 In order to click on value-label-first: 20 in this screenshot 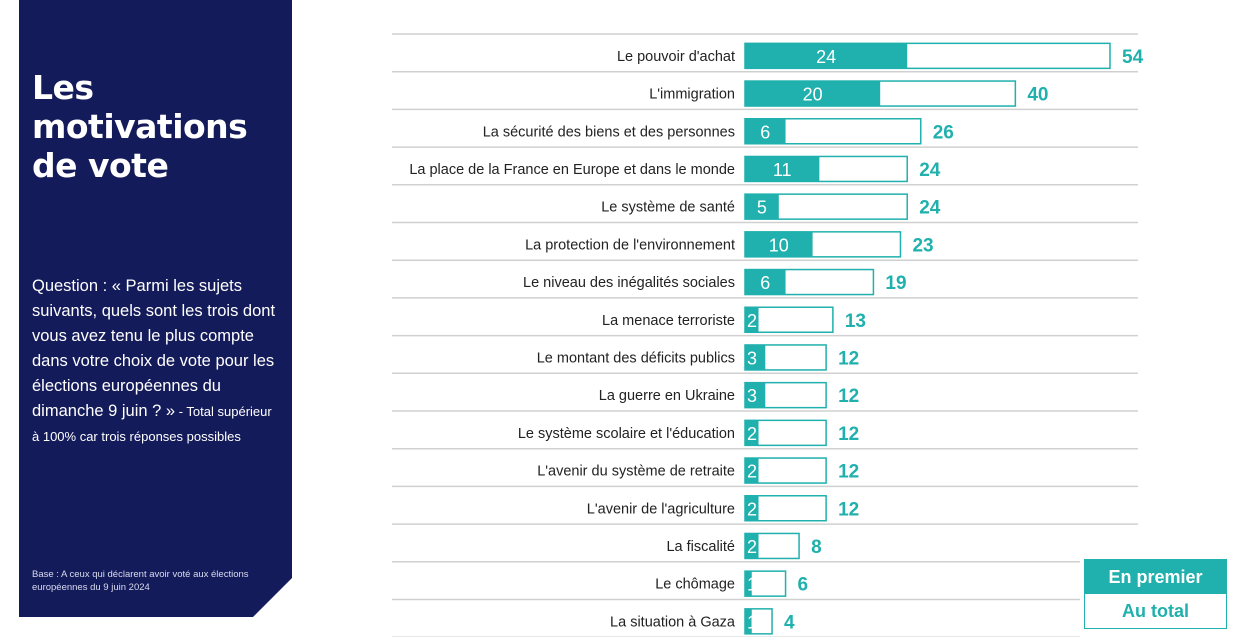, I will do `click(813, 95)`.